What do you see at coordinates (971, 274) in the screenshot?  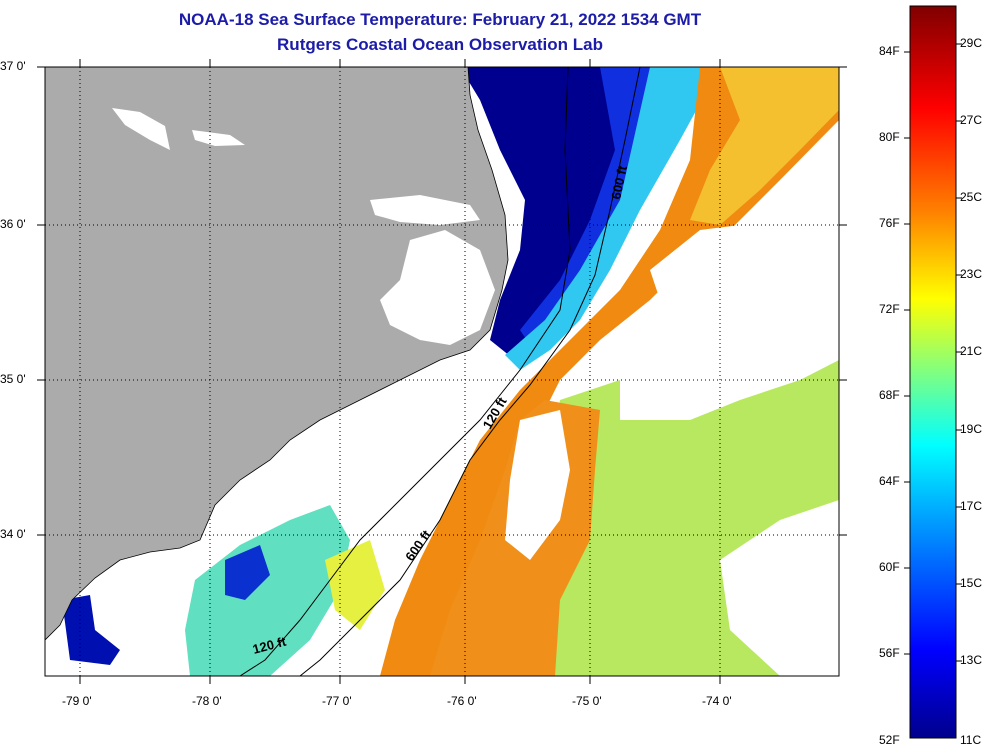 I see `colorbar-c-23: 23C` at bounding box center [971, 274].